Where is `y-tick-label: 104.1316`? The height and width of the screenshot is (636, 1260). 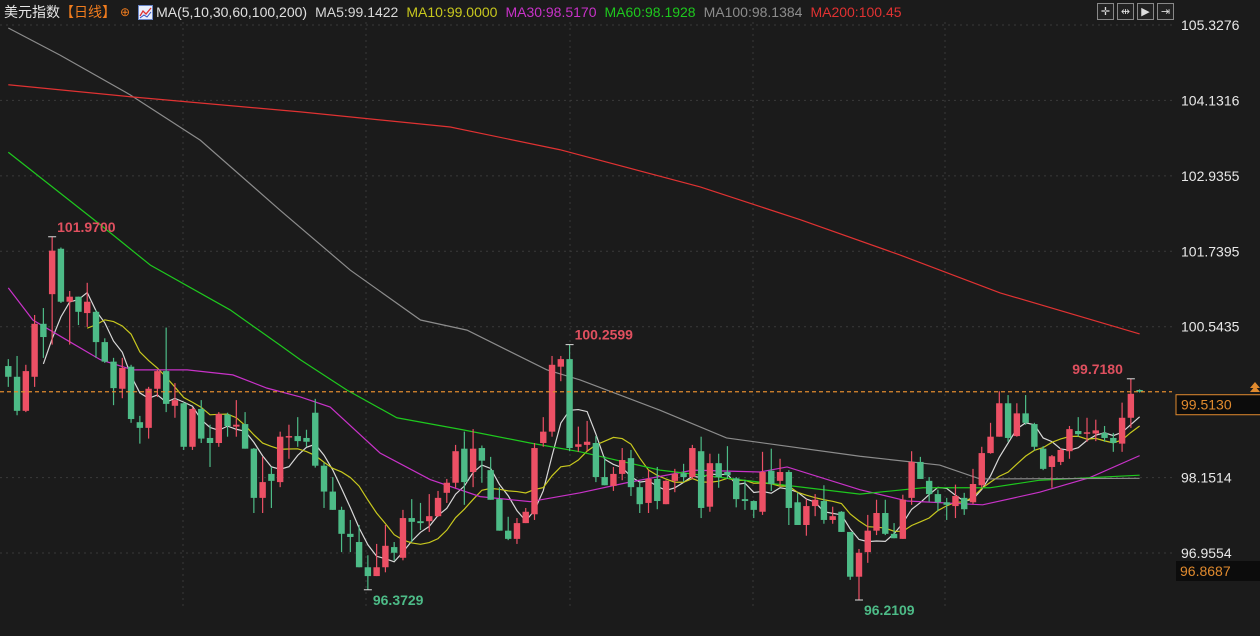
y-tick-label: 104.1316 is located at coordinates (1210, 100).